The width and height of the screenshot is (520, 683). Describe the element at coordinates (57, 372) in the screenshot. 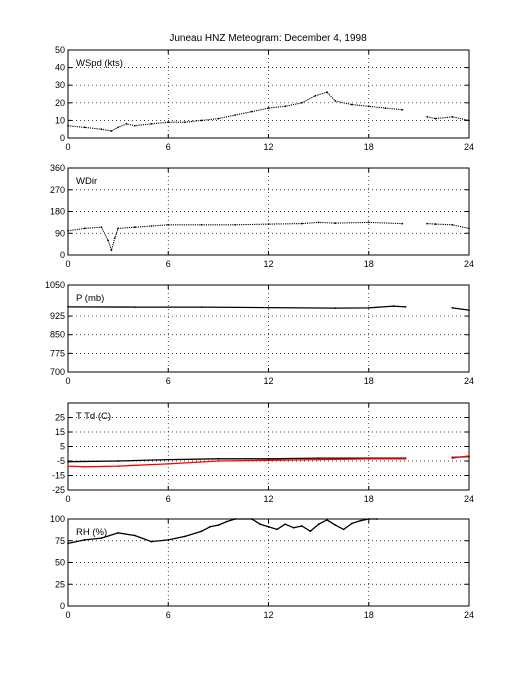

I see `y-tick-label: 700` at that location.